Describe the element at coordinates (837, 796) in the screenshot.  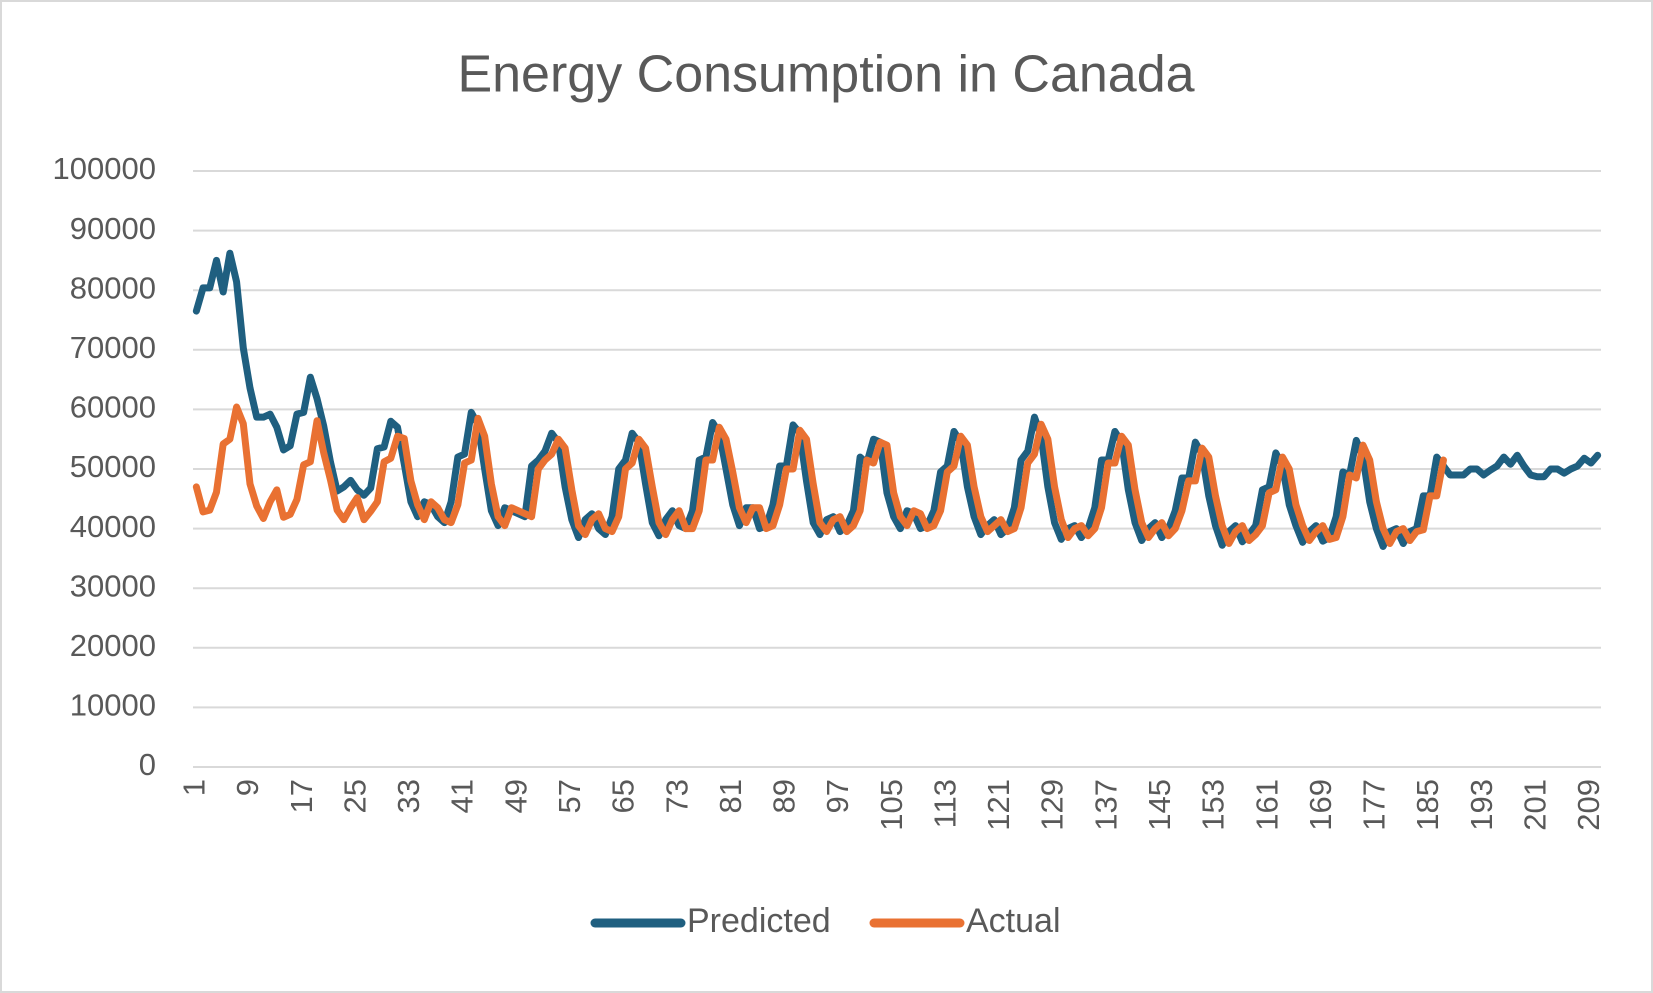
I see `x-tick-label: 97` at that location.